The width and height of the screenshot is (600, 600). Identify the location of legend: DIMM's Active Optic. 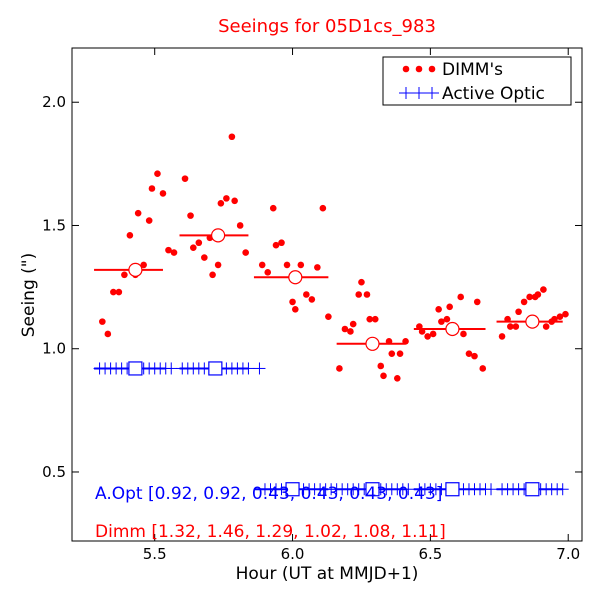
(477, 81).